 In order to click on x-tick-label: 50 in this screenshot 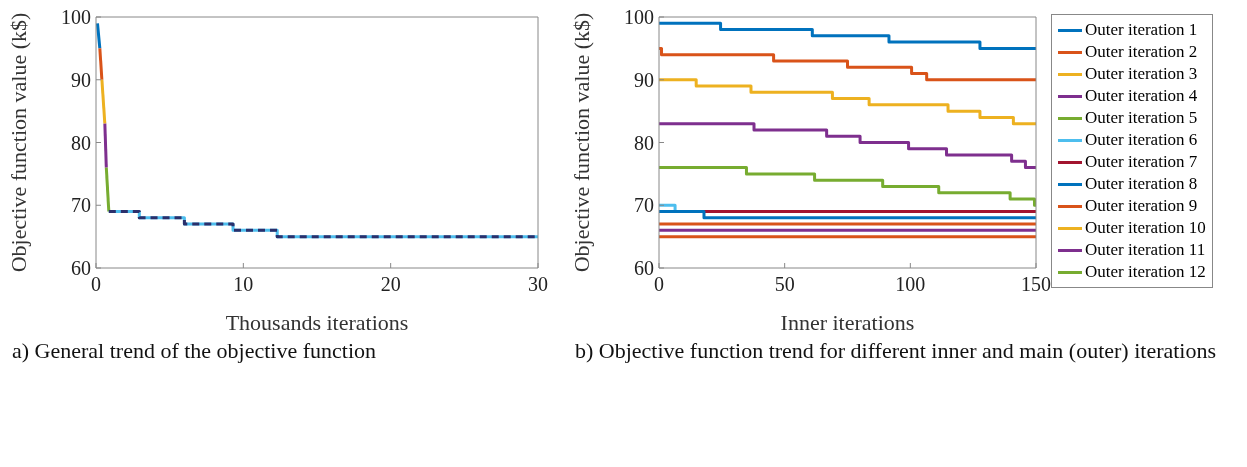, I will do `click(784, 284)`.